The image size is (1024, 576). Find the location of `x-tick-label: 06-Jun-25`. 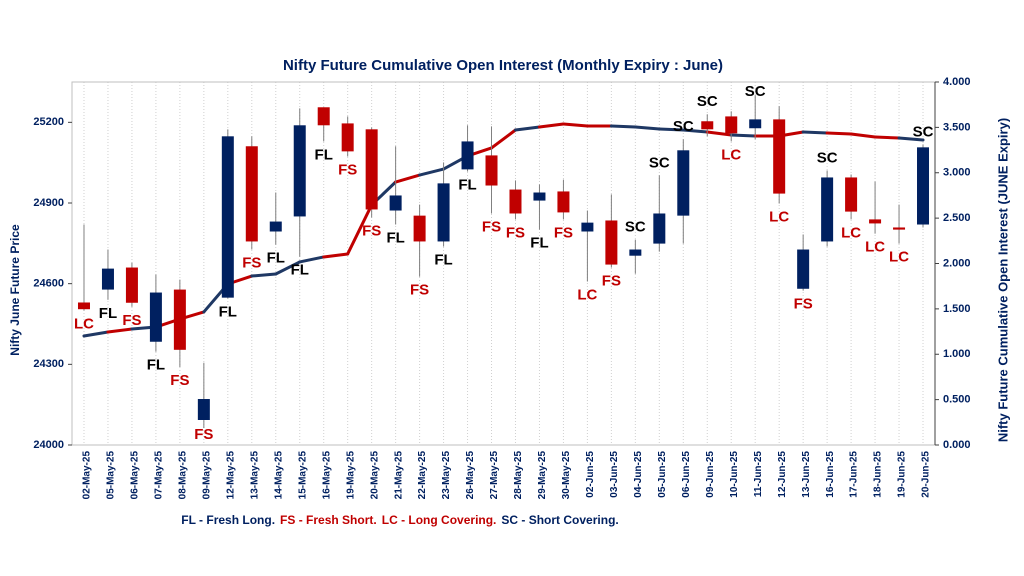

x-tick-label: 06-Jun-25 is located at coordinates (686, 474).